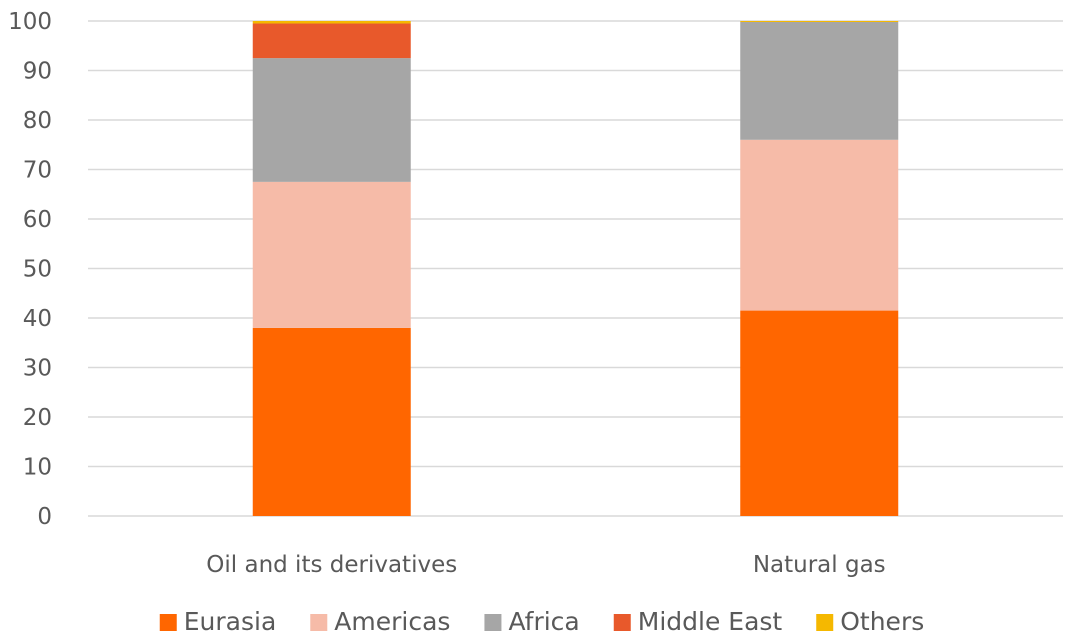  Describe the element at coordinates (825, 622) in the screenshot. I see `legend-swatch-others` at that location.